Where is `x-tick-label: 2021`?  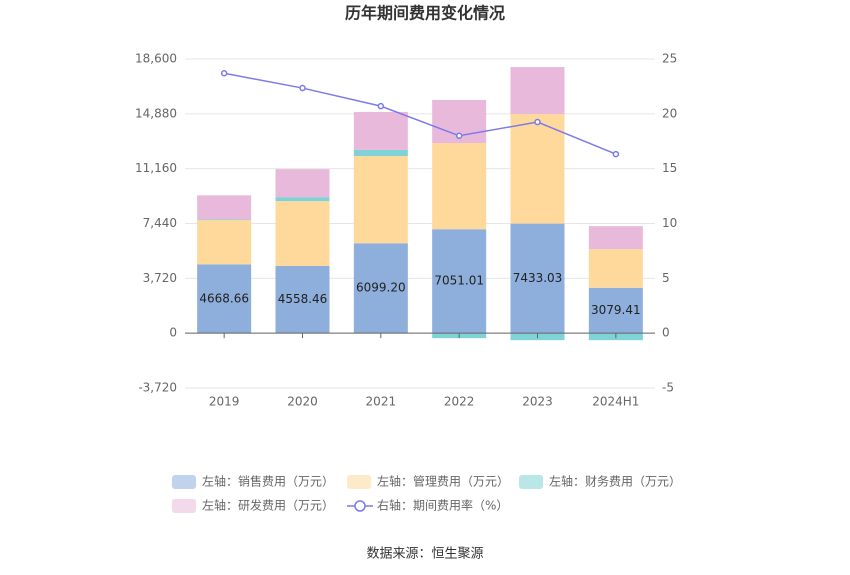 x-tick-label: 2021 is located at coordinates (381, 402).